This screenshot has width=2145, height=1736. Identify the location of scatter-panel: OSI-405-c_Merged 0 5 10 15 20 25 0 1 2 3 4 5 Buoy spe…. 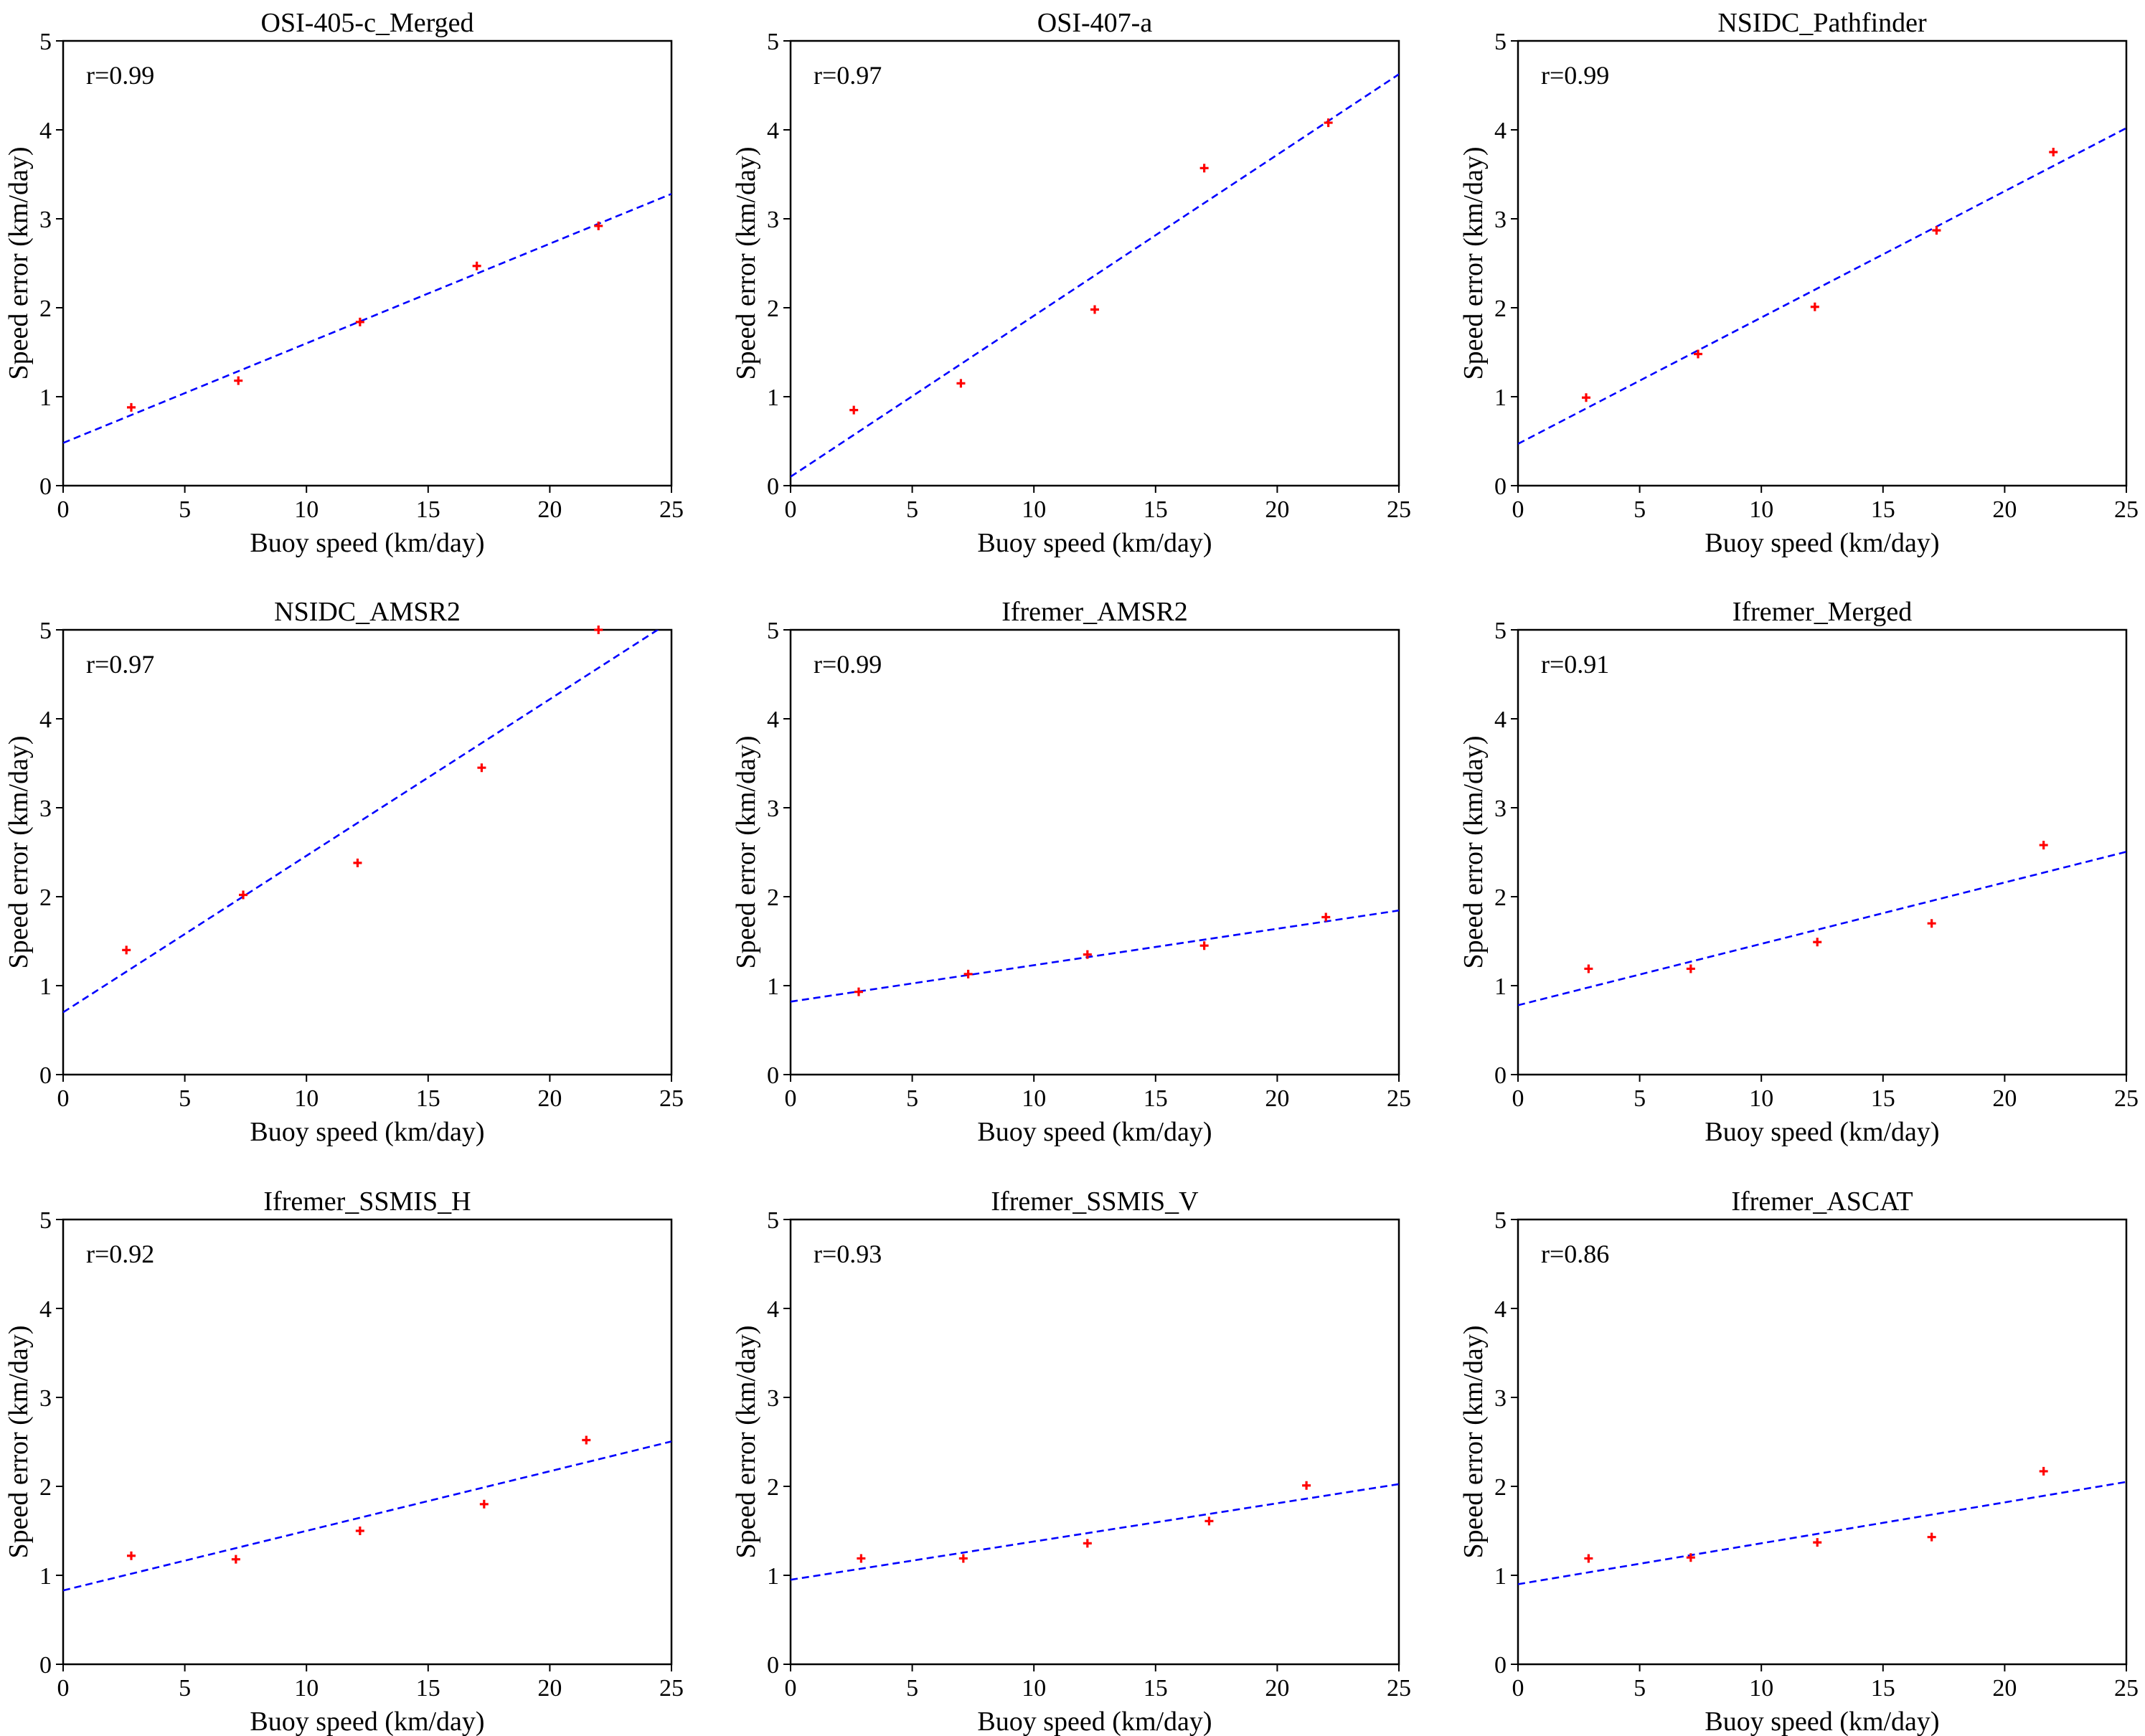
(344, 283).